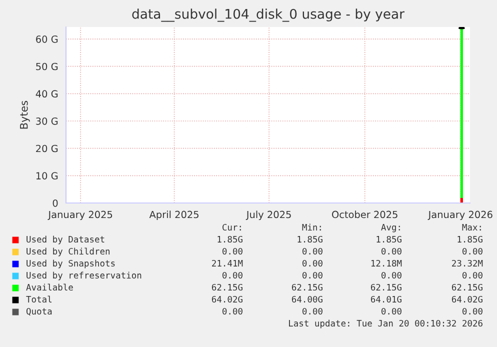  I want to click on chart-title: data__subvol_104_disk_0 usage - by year, so click(268, 15).